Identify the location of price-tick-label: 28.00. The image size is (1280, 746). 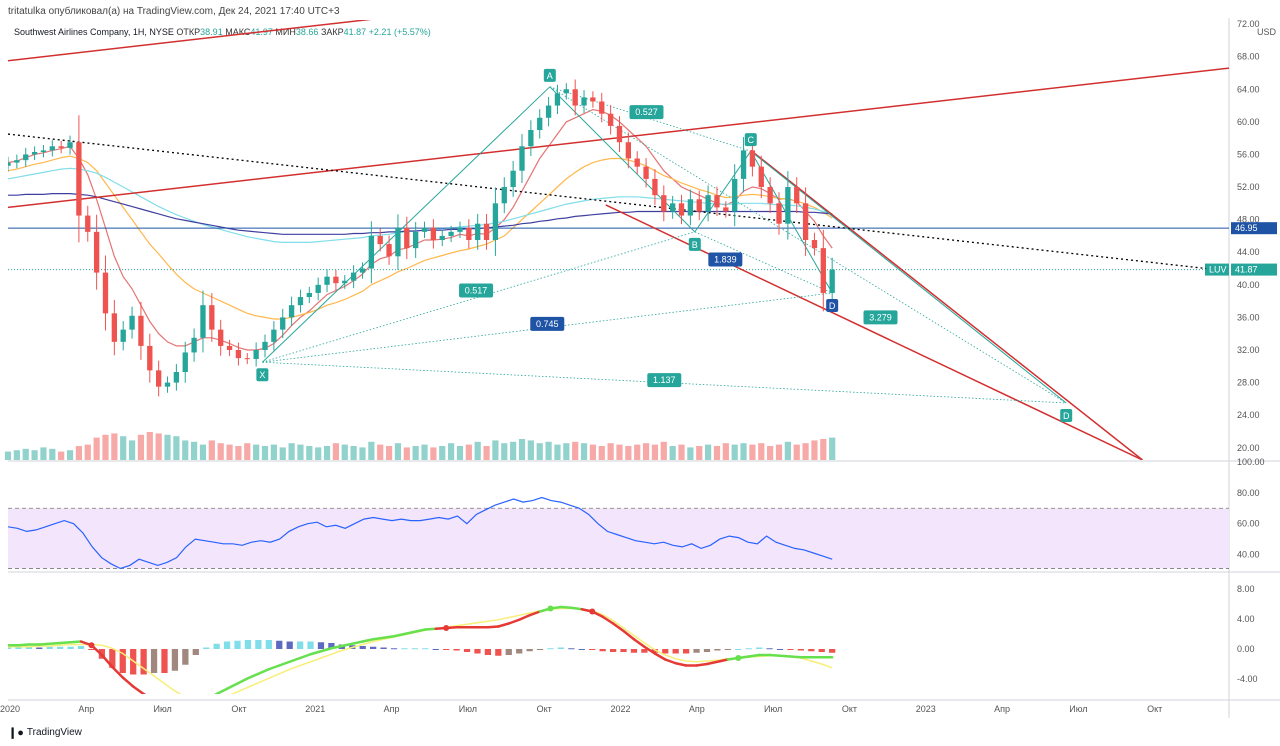
(1248, 383).